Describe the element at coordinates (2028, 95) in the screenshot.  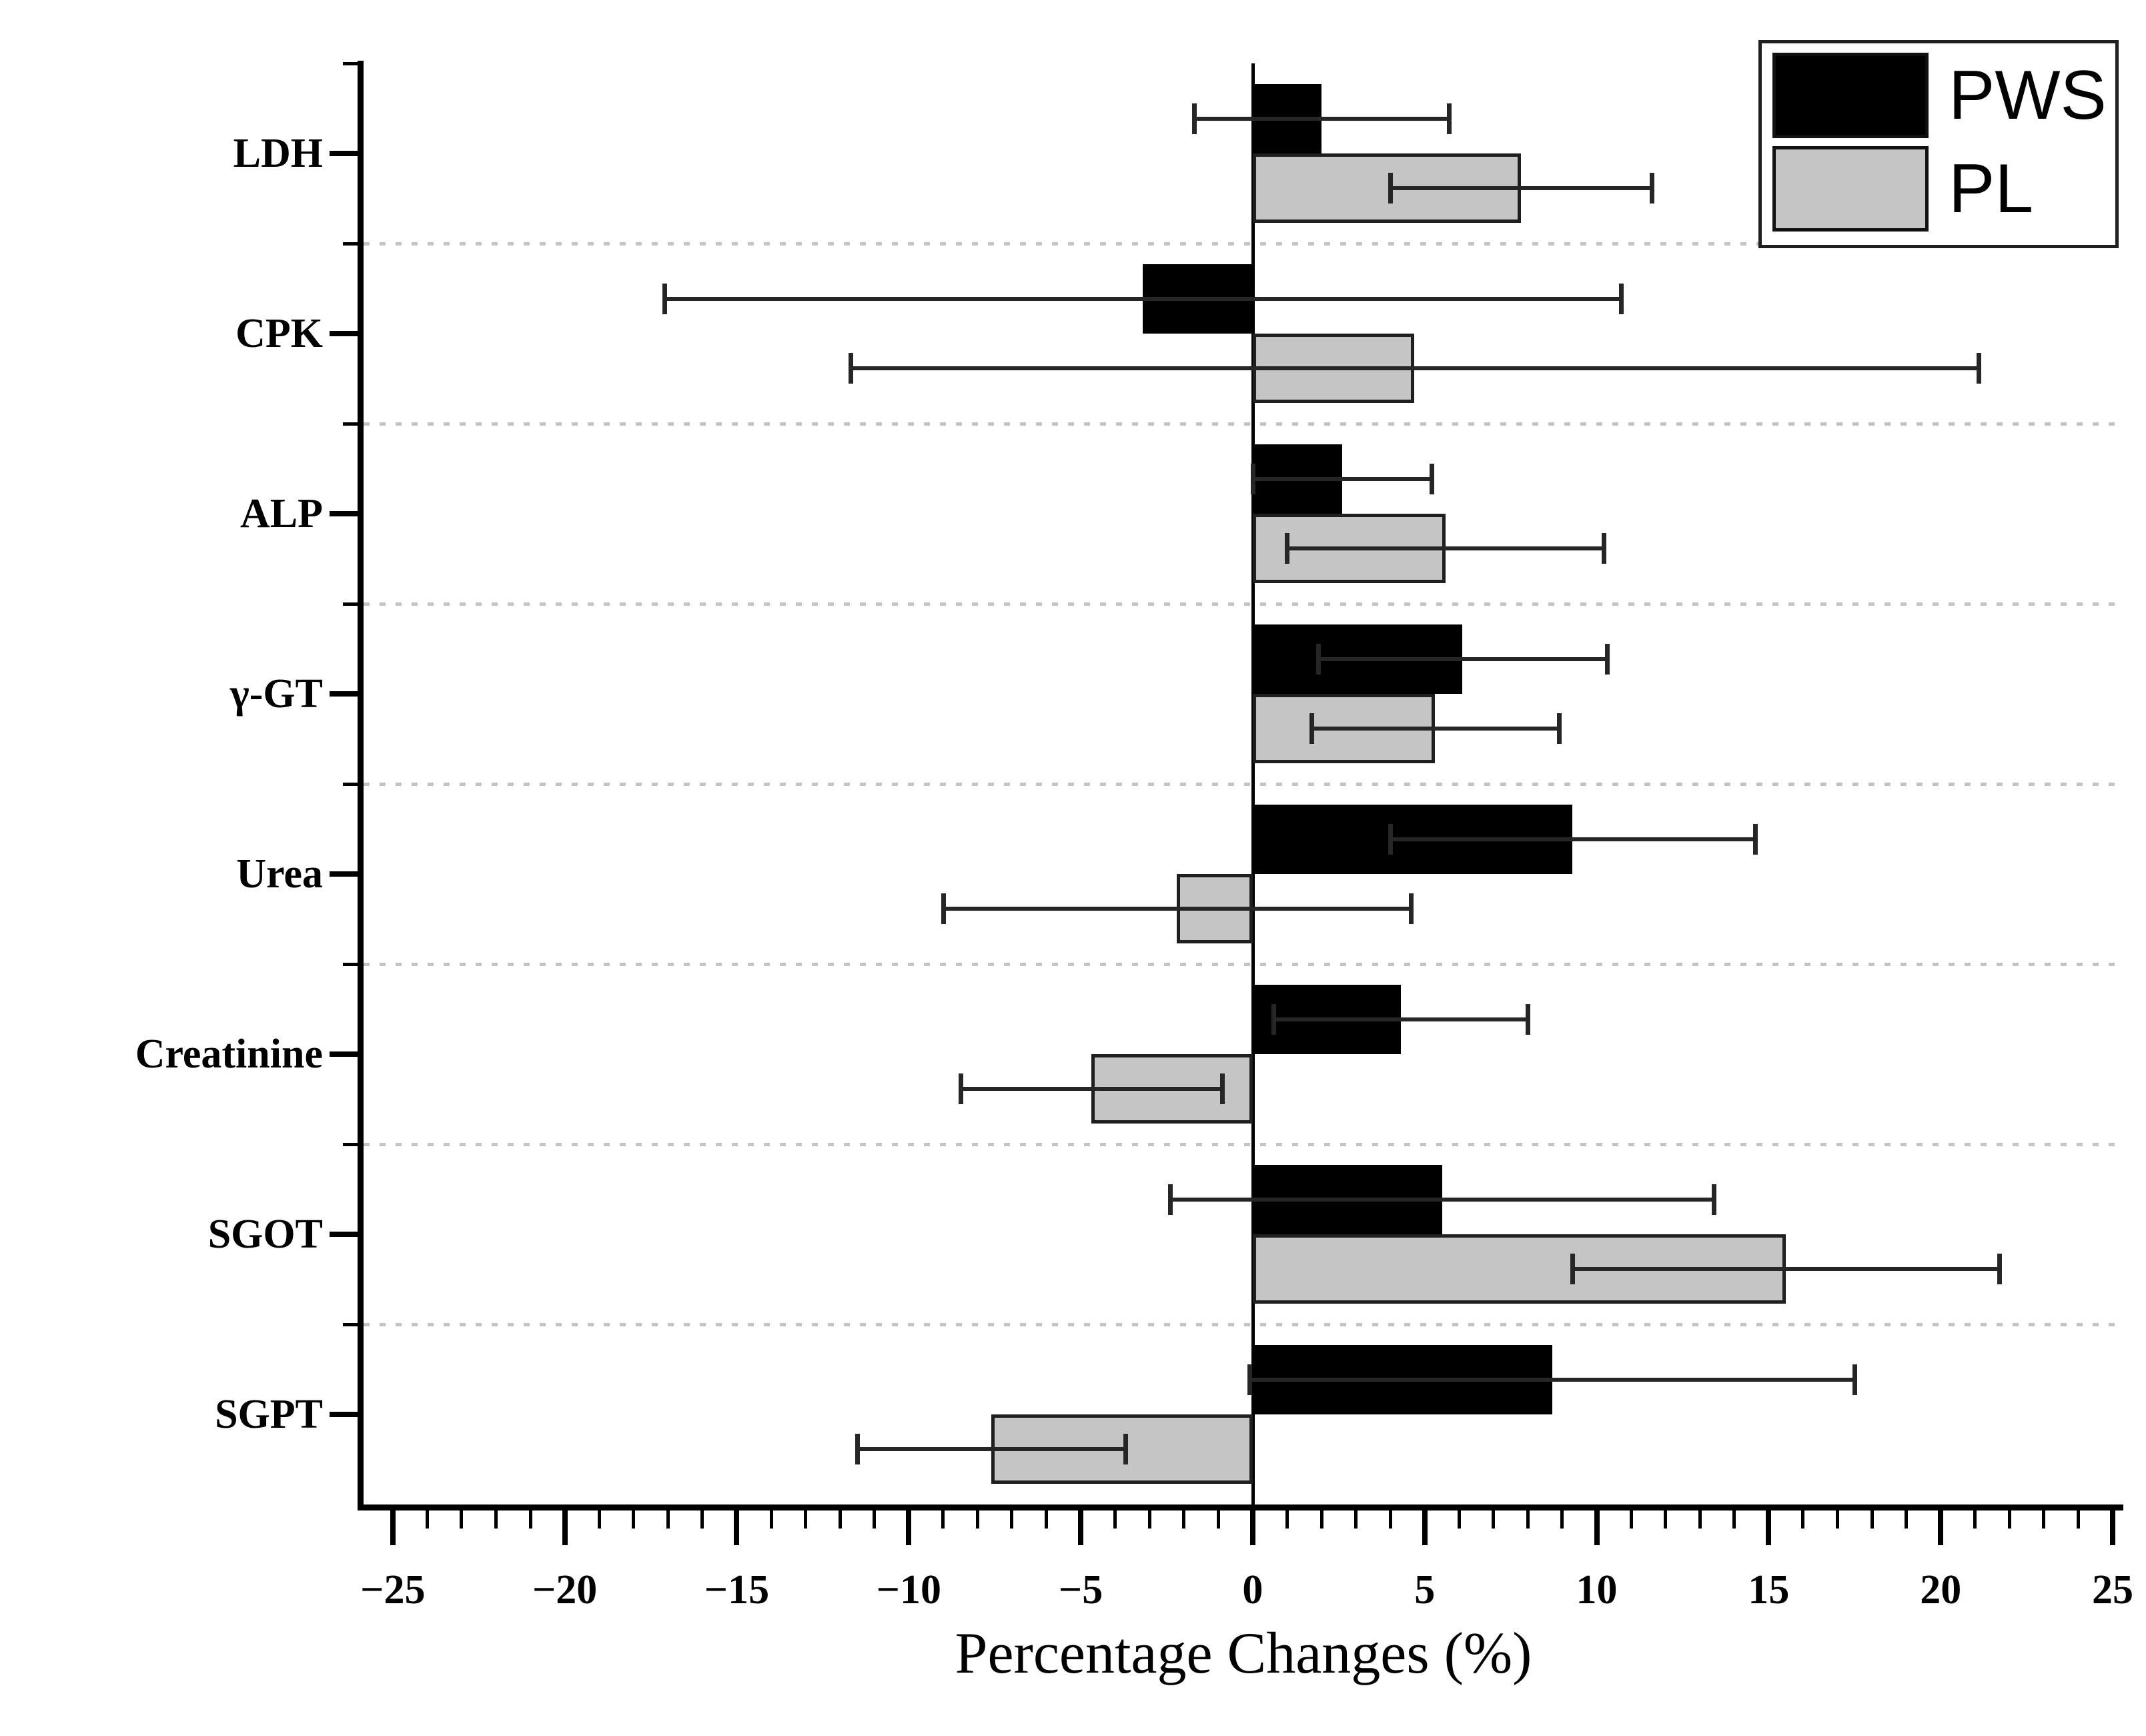
I see `legend-label-pws: PWS` at that location.